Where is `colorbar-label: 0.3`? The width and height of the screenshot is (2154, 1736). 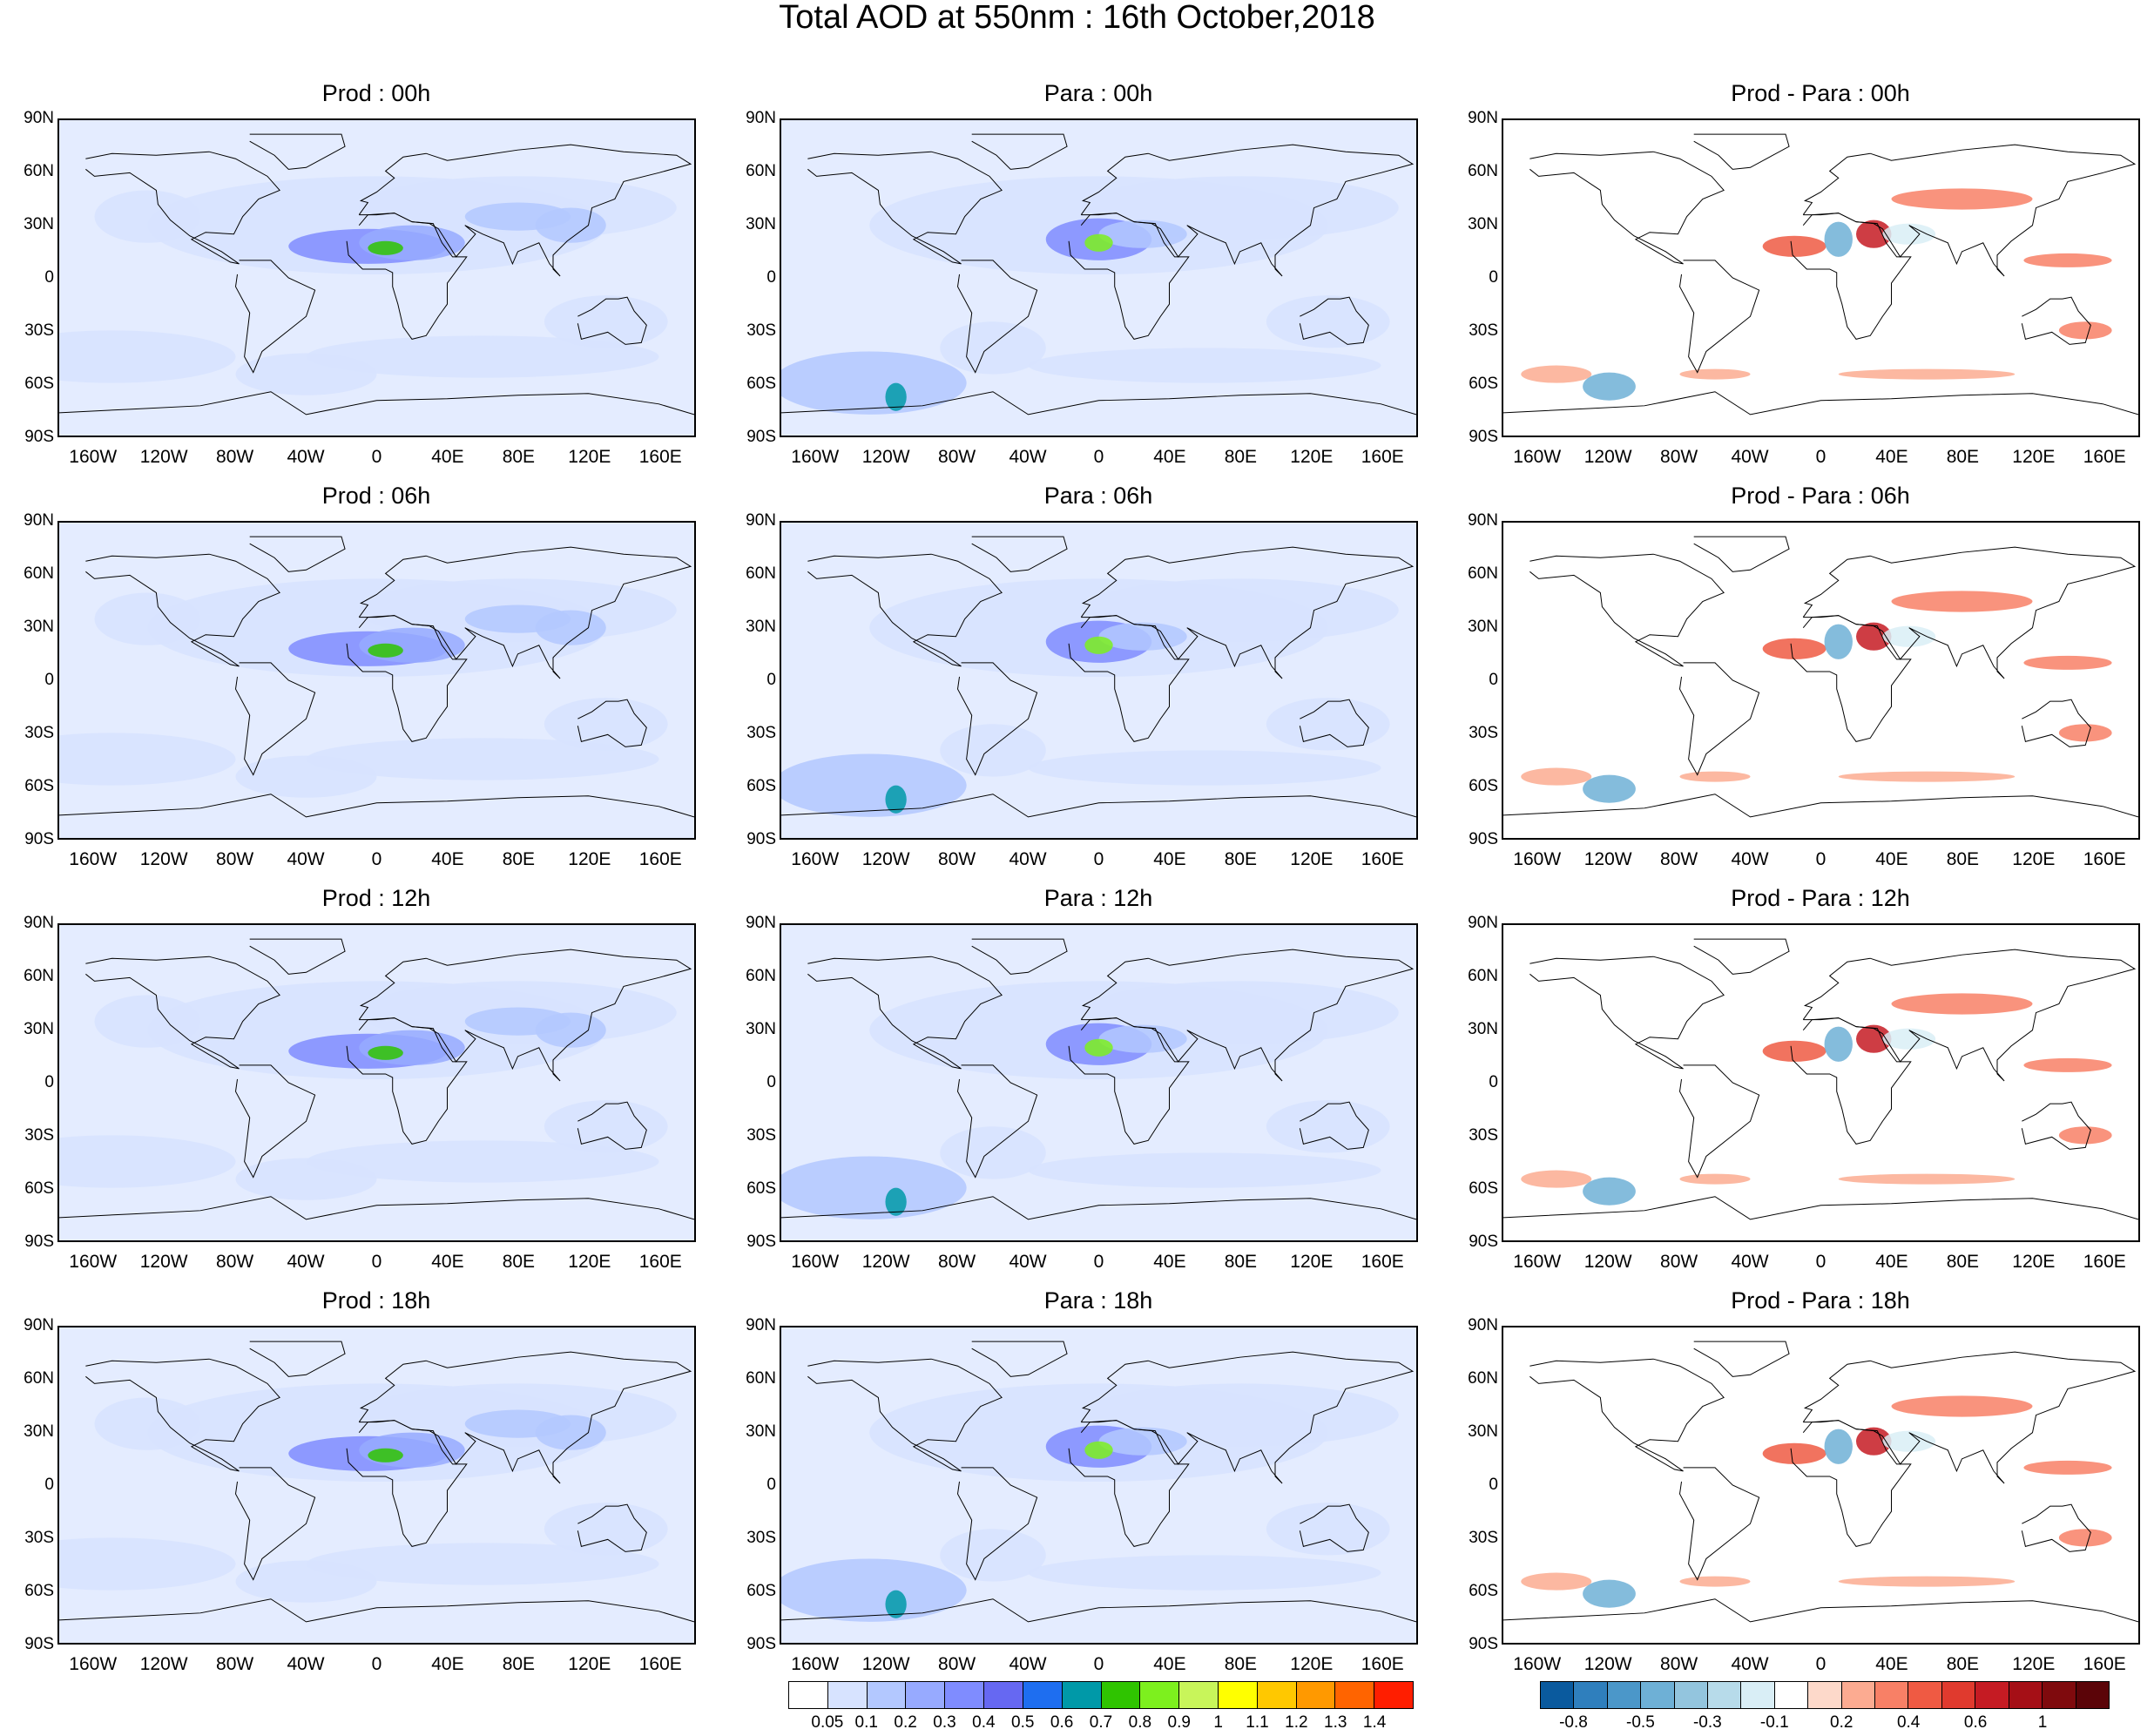 colorbar-label: 0.3 is located at coordinates (944, 1722).